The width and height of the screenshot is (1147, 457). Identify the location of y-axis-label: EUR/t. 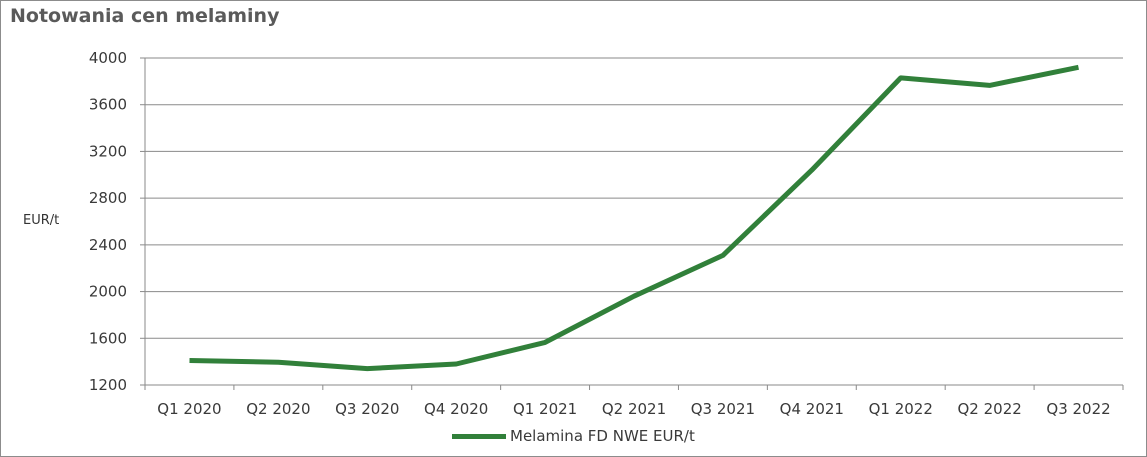
(41, 220).